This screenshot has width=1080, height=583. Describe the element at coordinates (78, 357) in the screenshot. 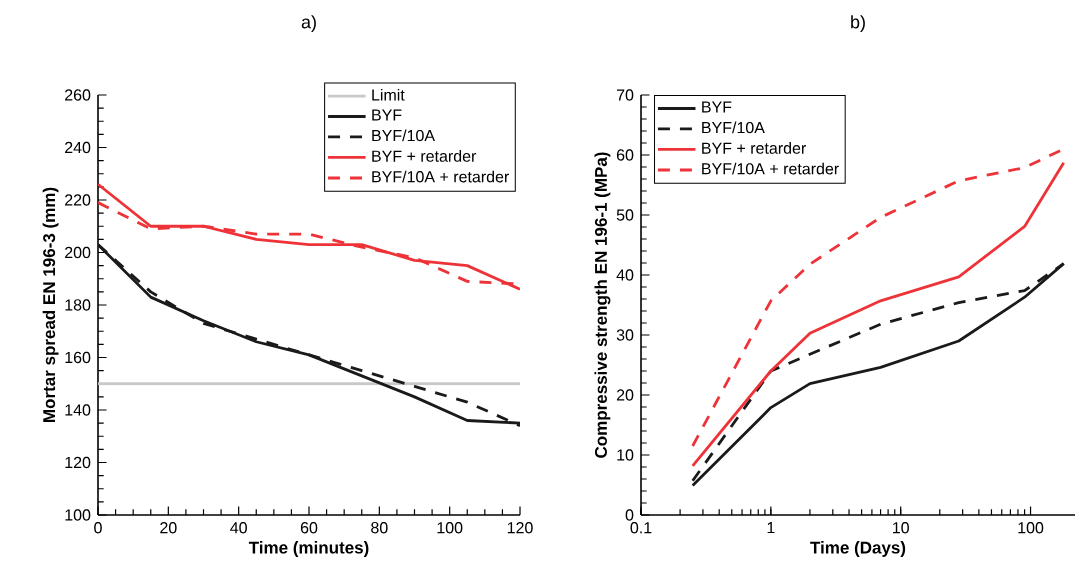

I see `y-tick-label: 160` at that location.